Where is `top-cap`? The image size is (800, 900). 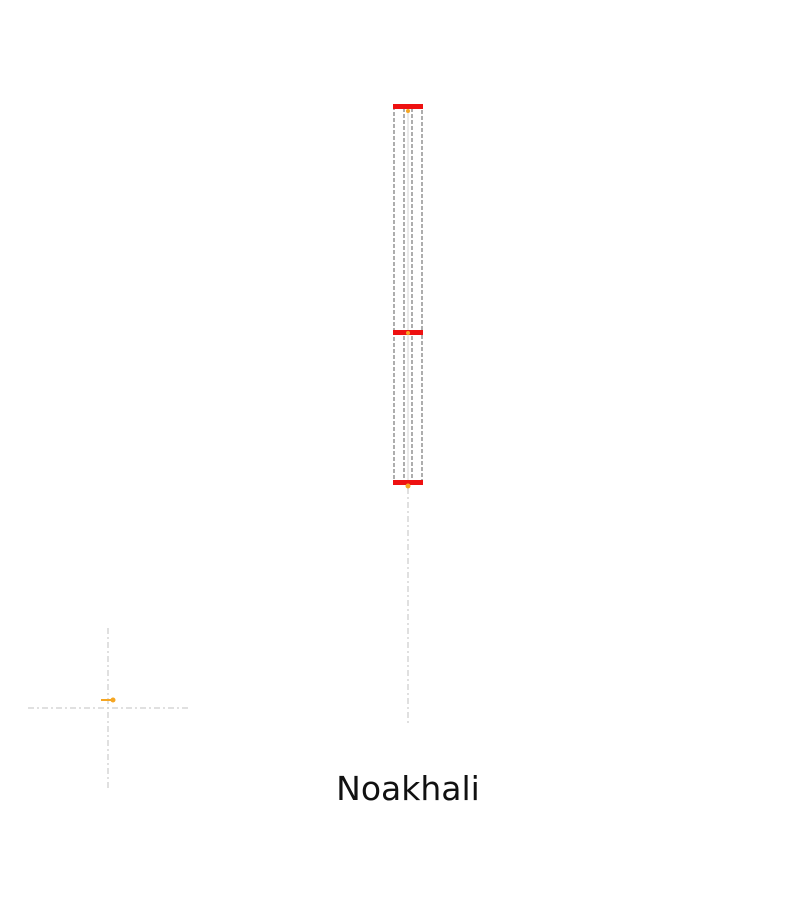
top-cap is located at coordinates (408, 106).